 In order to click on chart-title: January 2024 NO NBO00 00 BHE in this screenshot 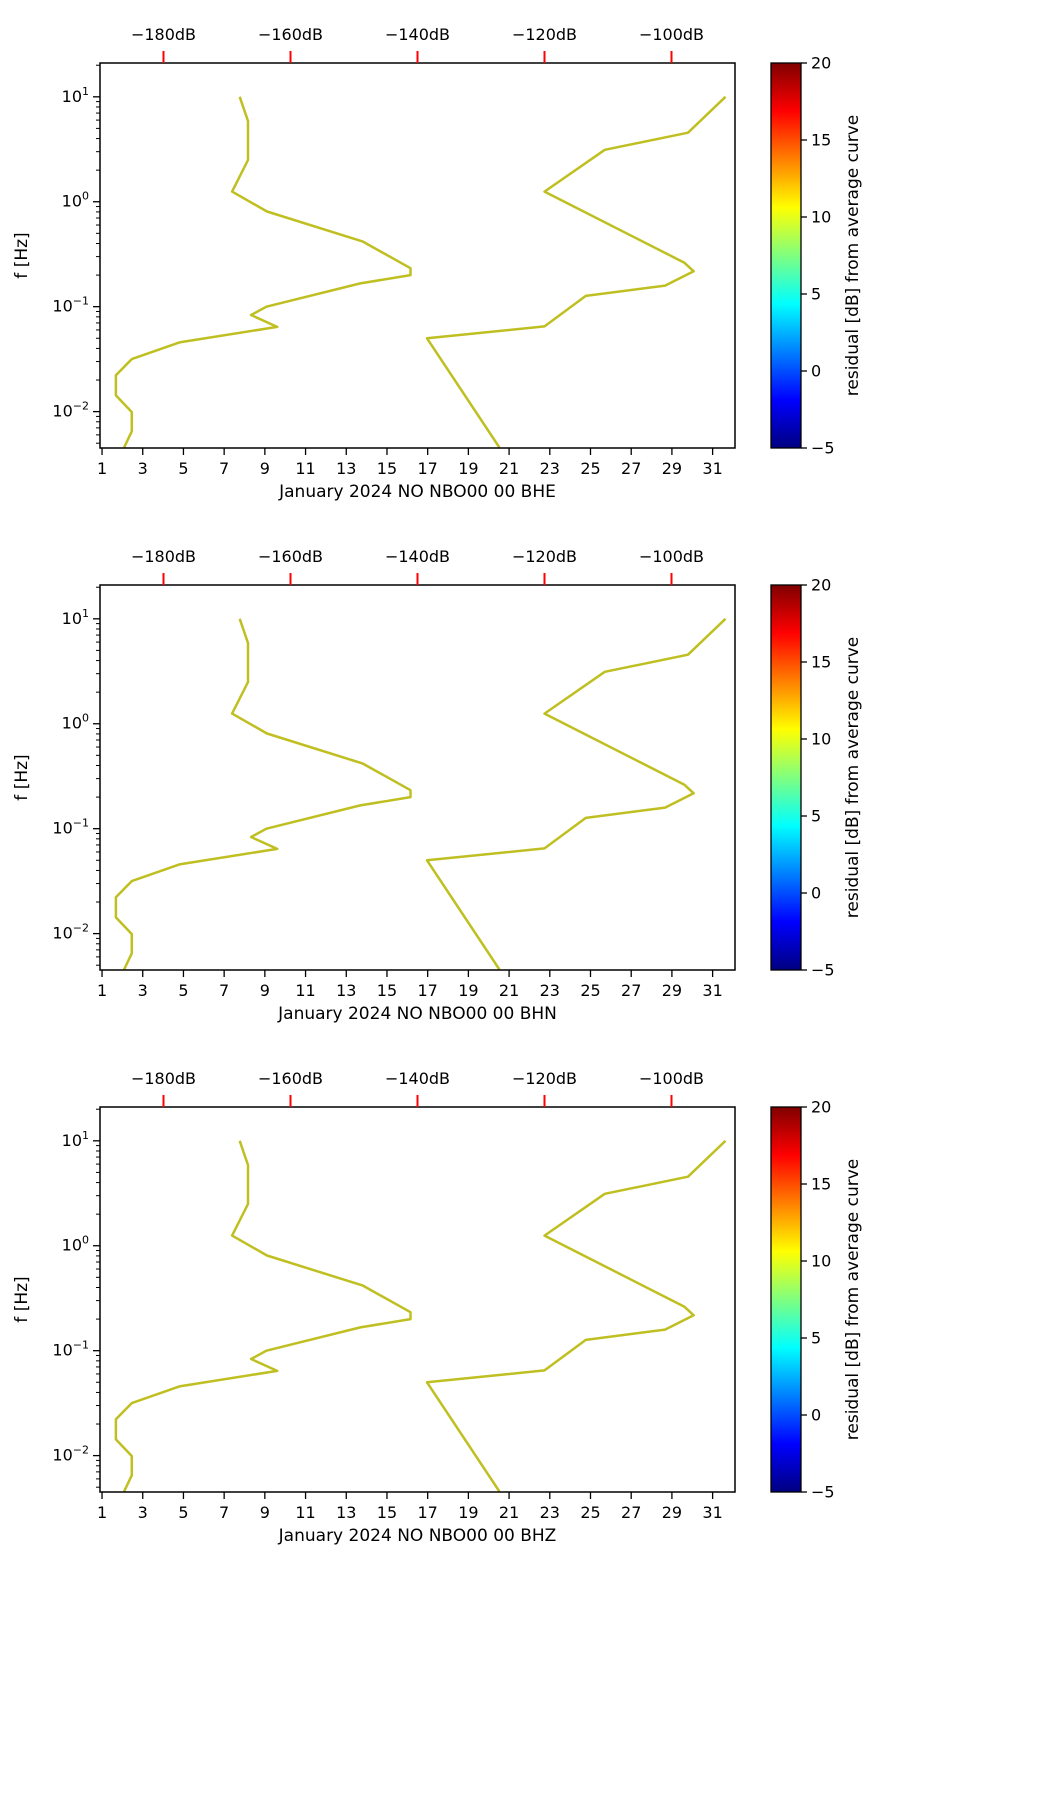, I will do `click(417, 492)`.